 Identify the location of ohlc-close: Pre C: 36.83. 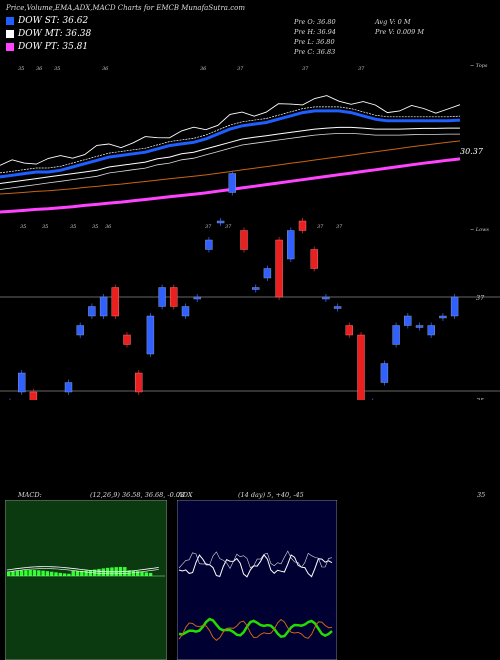
(315, 52).